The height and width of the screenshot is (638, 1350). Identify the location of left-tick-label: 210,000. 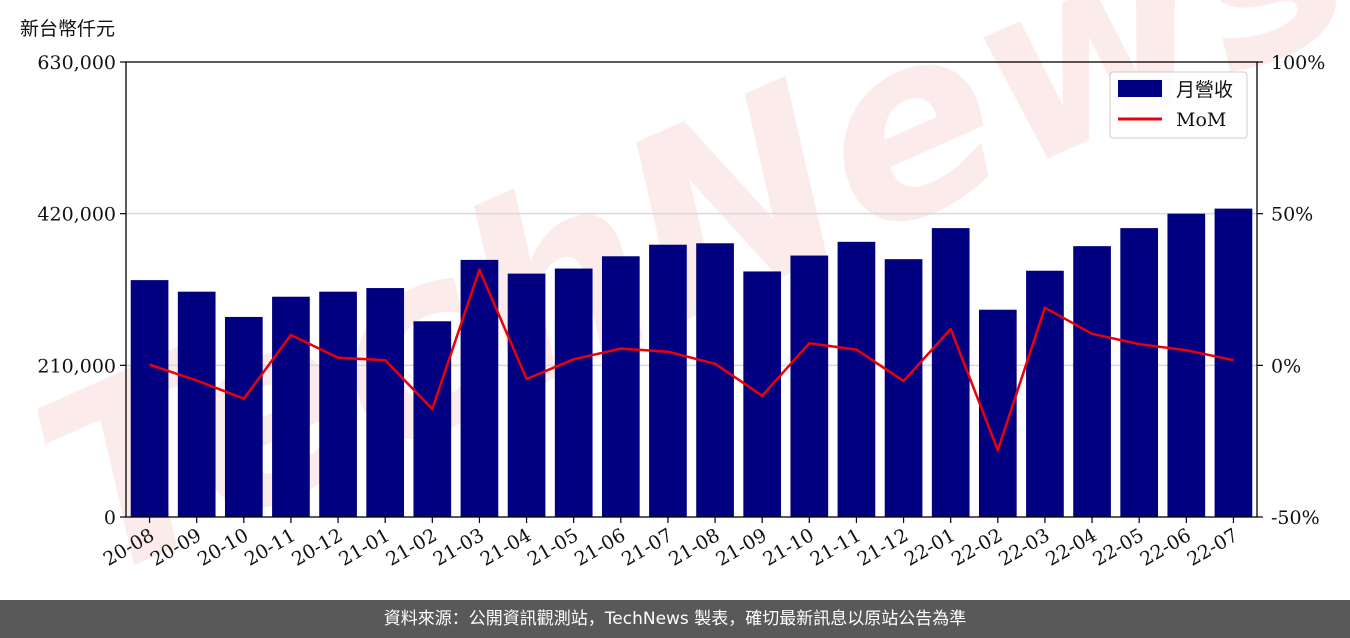
(76, 366).